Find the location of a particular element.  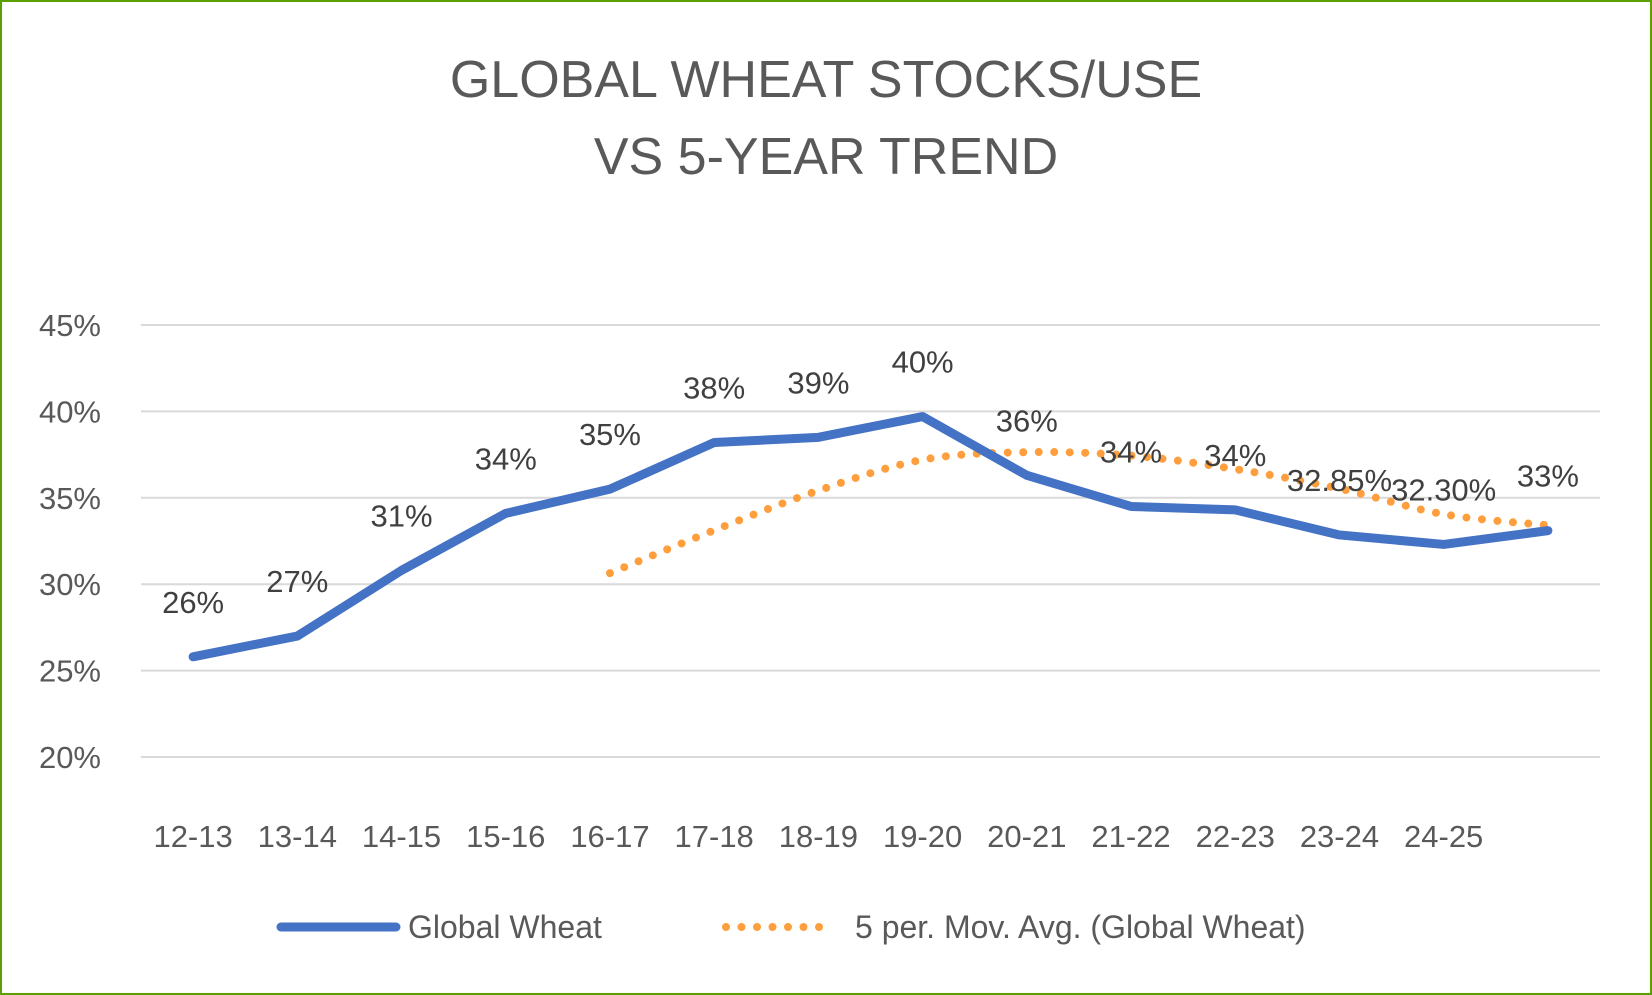

series-moving-average-line is located at coordinates (1078, 513).